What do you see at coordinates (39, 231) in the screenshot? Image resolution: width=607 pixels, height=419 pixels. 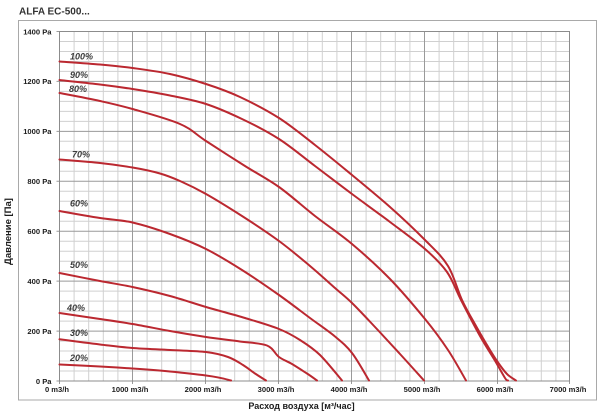 I see `svg-text: 600 Pa` at bounding box center [39, 231].